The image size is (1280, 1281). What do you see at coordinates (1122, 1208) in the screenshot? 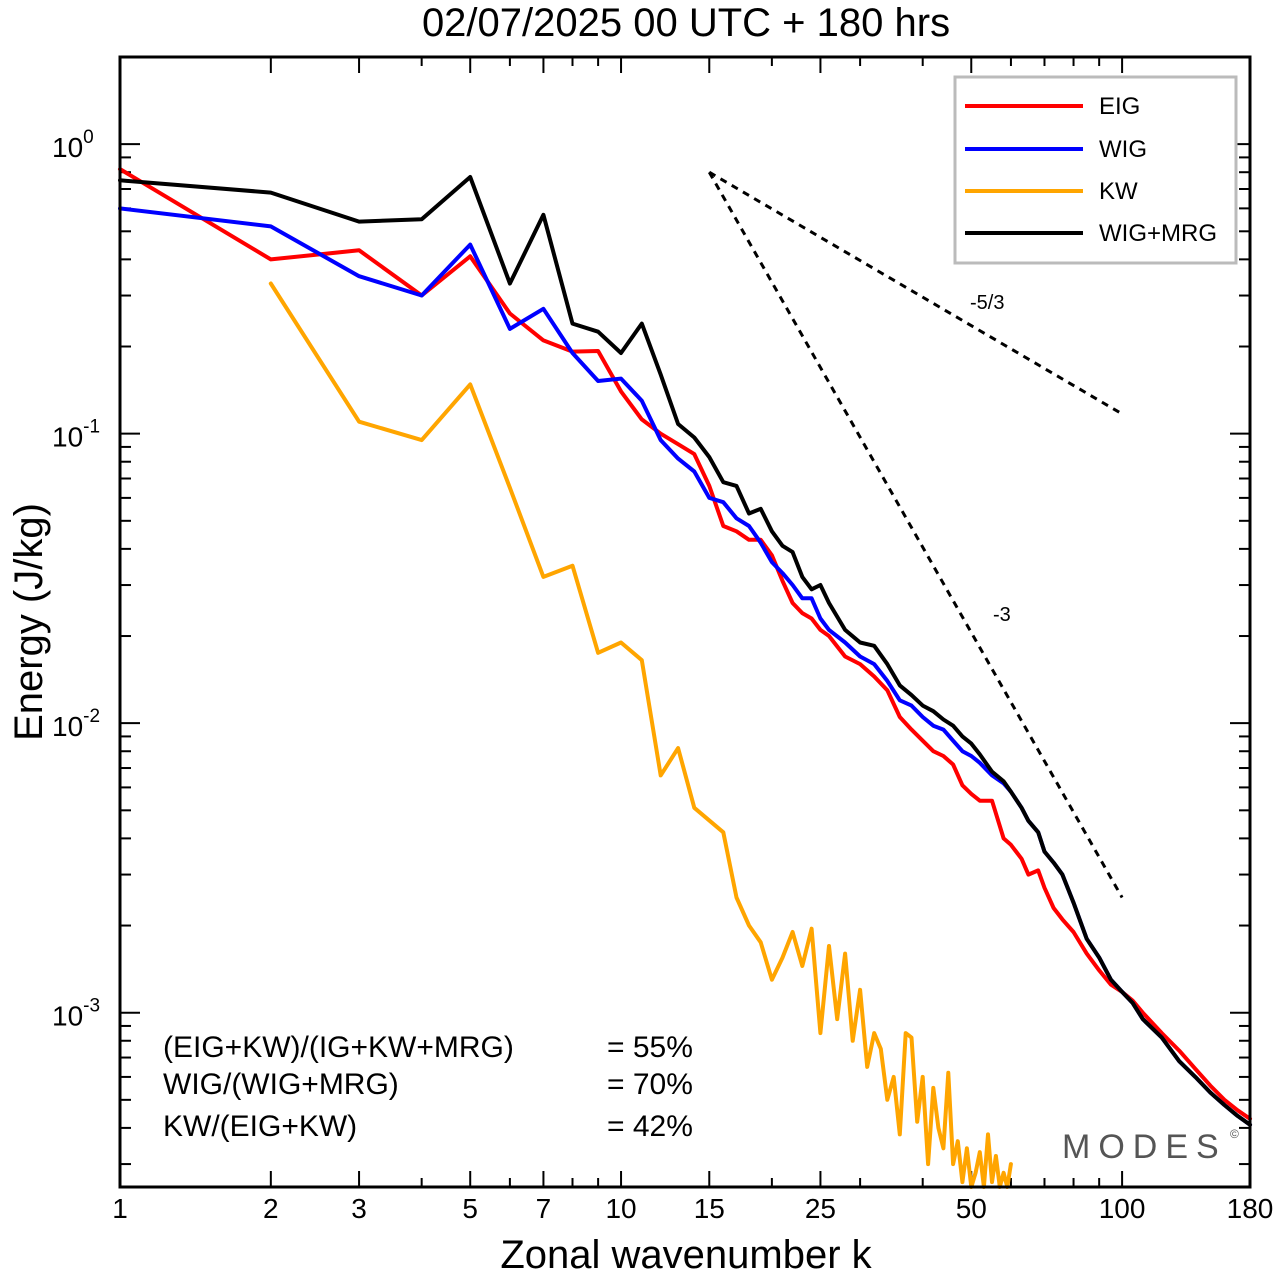
I see `x-tick-label: 100` at bounding box center [1122, 1208].